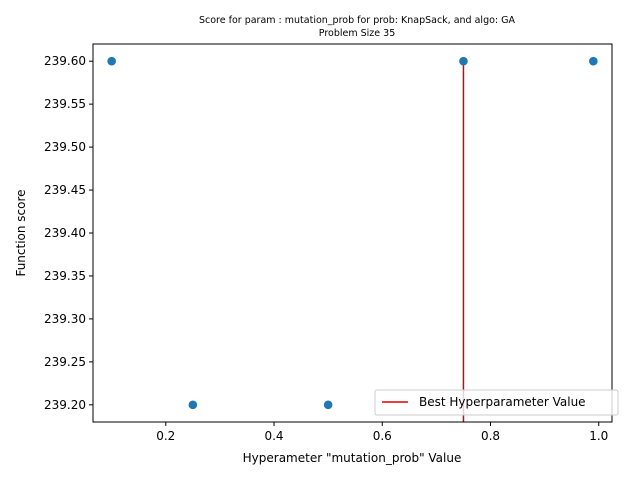 The image size is (640, 480). What do you see at coordinates (502, 402) in the screenshot?
I see `legend-entry-best-hyperparameter: Best Hyperparameter Value` at bounding box center [502, 402].